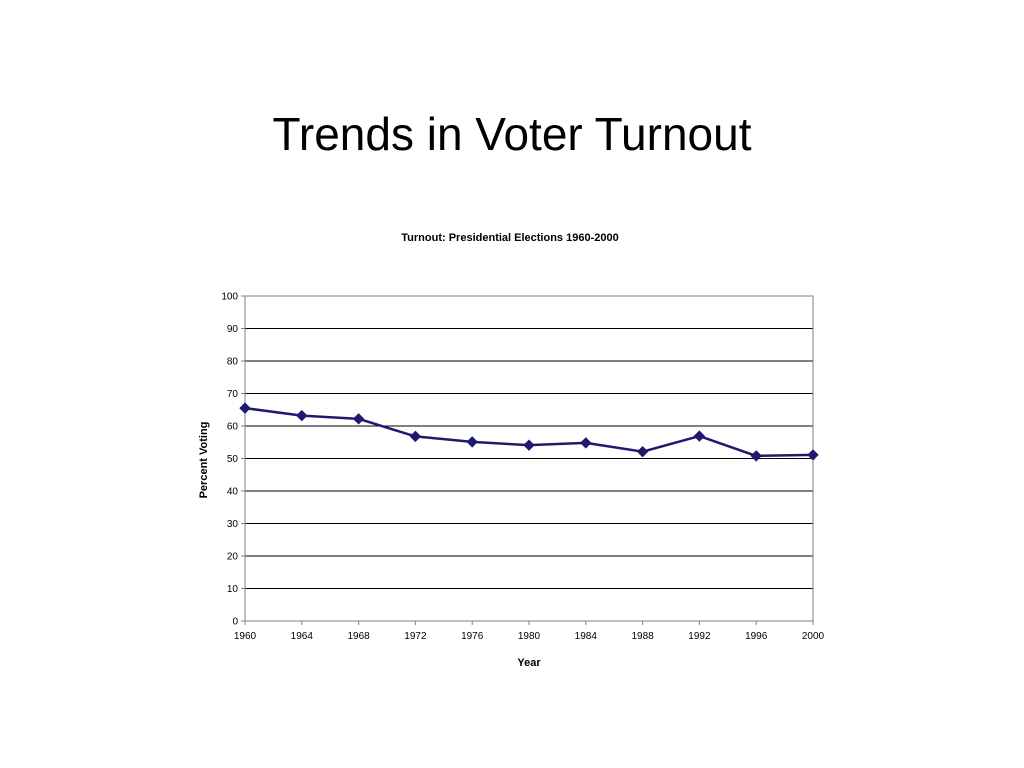 This screenshot has width=1024, height=768. Describe the element at coordinates (472, 442) in the screenshot. I see `data-point-1976` at that location.